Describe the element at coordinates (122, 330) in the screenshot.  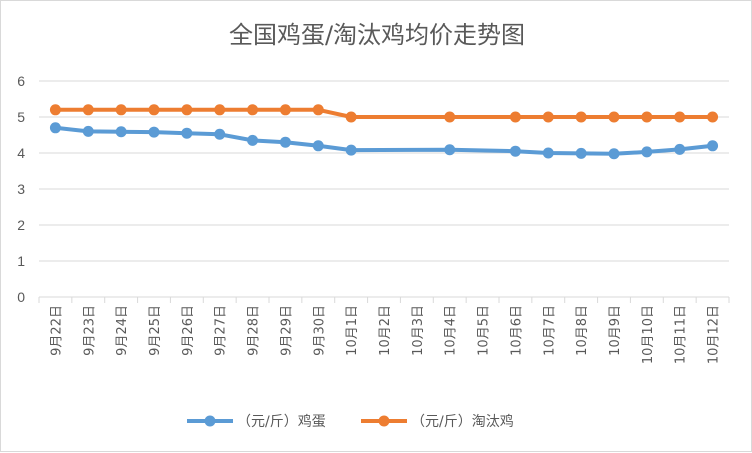
I see `x-tick-label: 9月24日` at that location.